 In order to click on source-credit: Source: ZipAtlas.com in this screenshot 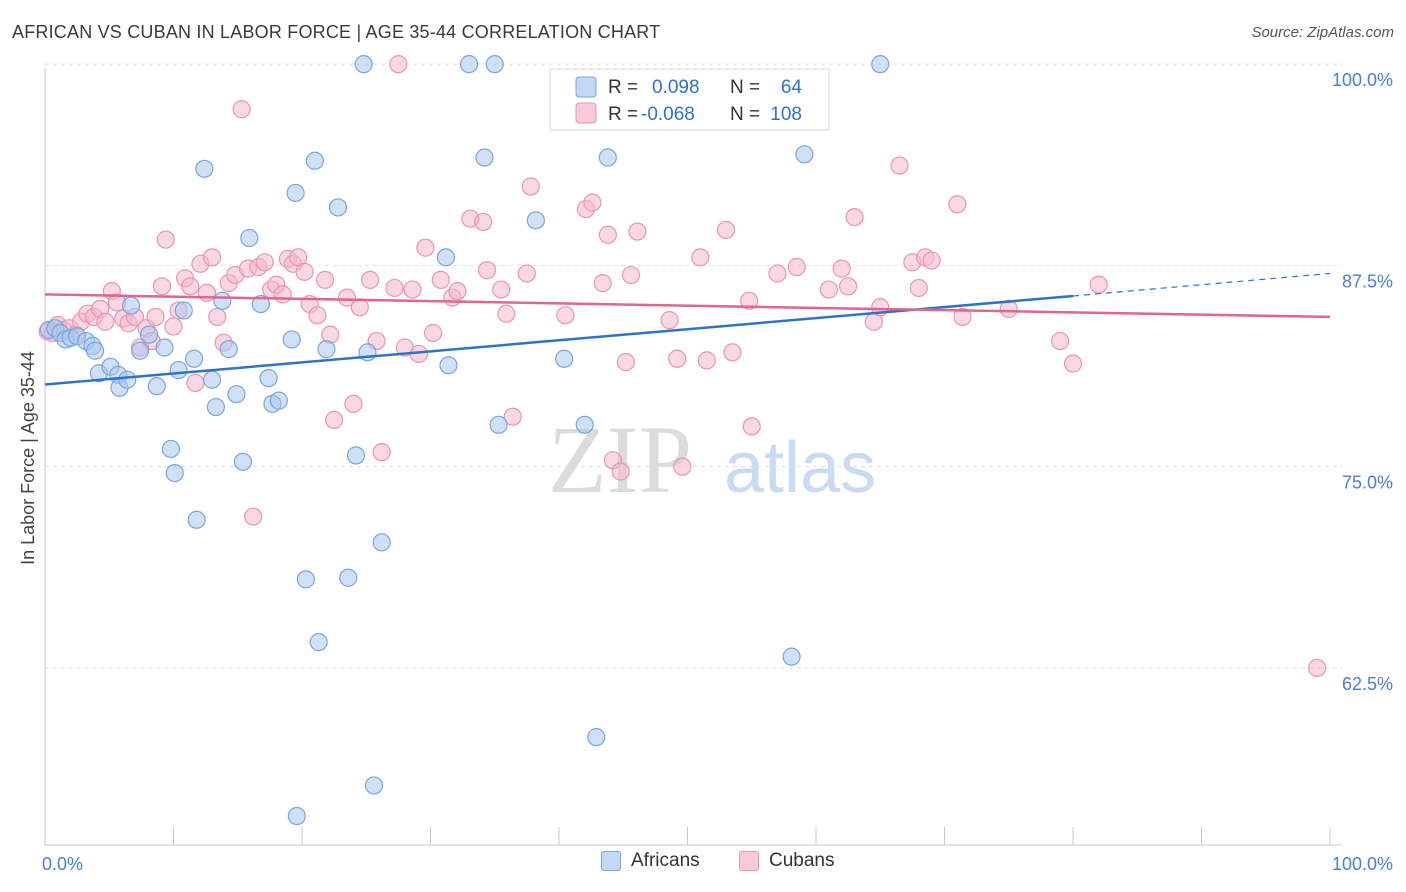, I will do `click(1322, 32)`.